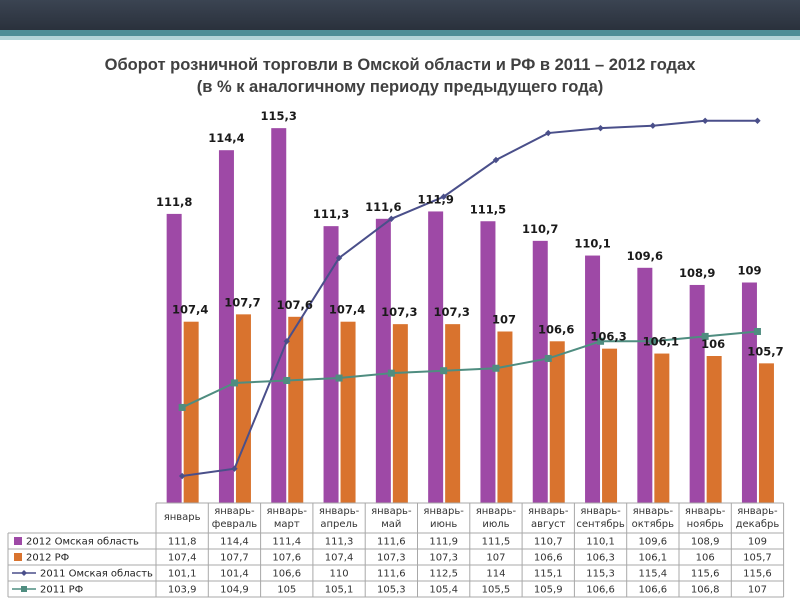 The width and height of the screenshot is (800, 600). What do you see at coordinates (600, 542) in the screenshot?
I see `table-cell: 110,1` at bounding box center [600, 542].